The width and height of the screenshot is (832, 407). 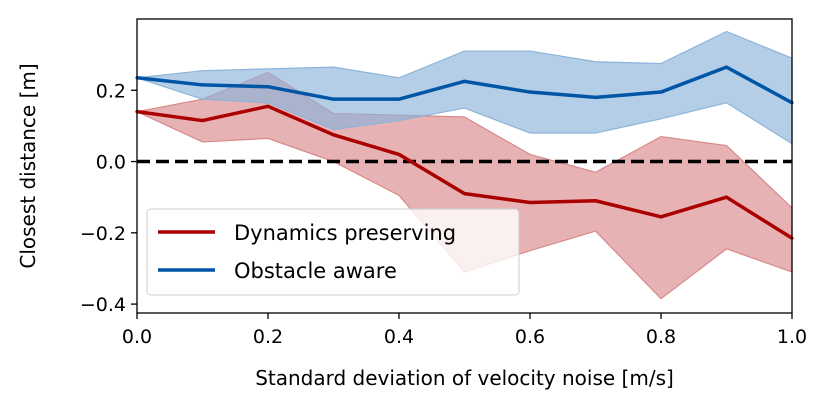 I want to click on x-tick-label-3: 0.6, so click(x=530, y=337).